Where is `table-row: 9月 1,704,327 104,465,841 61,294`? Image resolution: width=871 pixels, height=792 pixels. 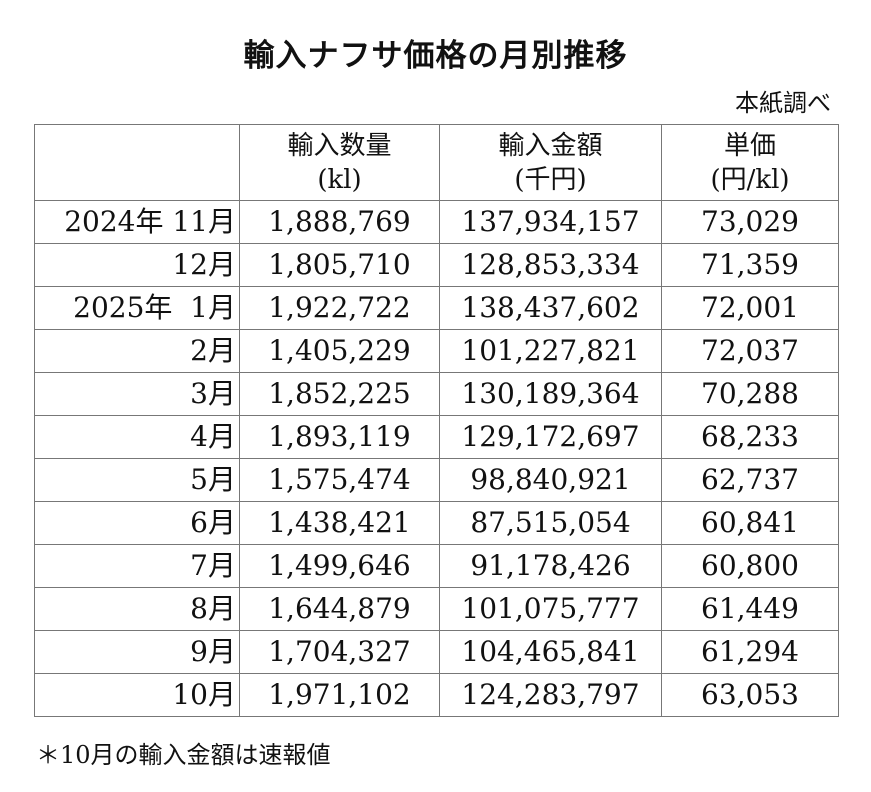
table-row: 9月 1,704,327 104,465,841 61,294 is located at coordinates (436, 652).